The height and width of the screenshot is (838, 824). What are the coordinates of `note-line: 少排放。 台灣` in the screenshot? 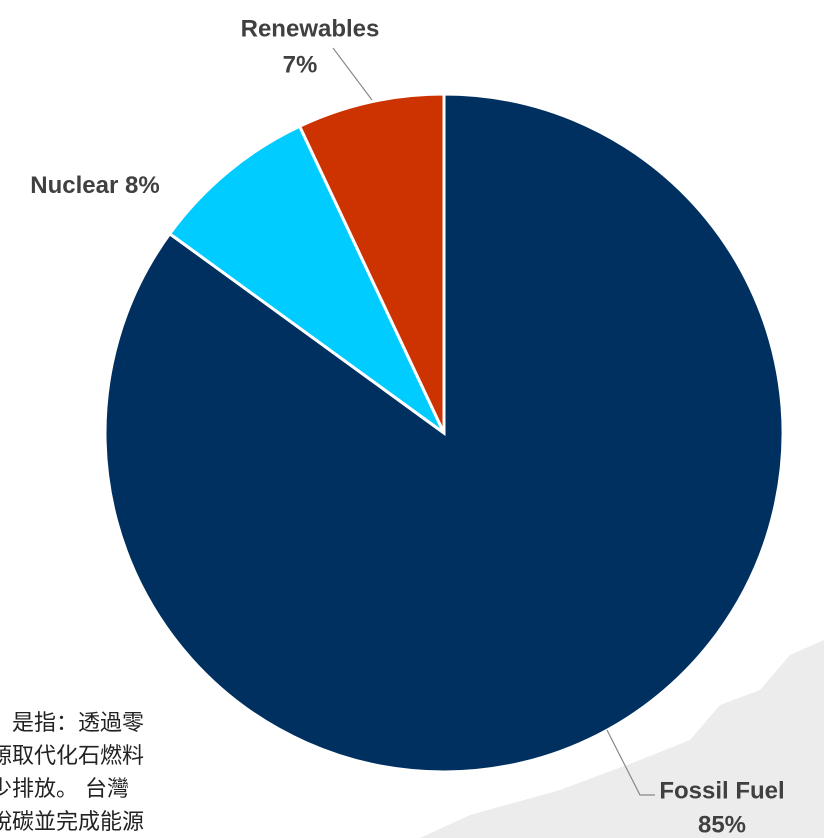 It's located at (64, 789).